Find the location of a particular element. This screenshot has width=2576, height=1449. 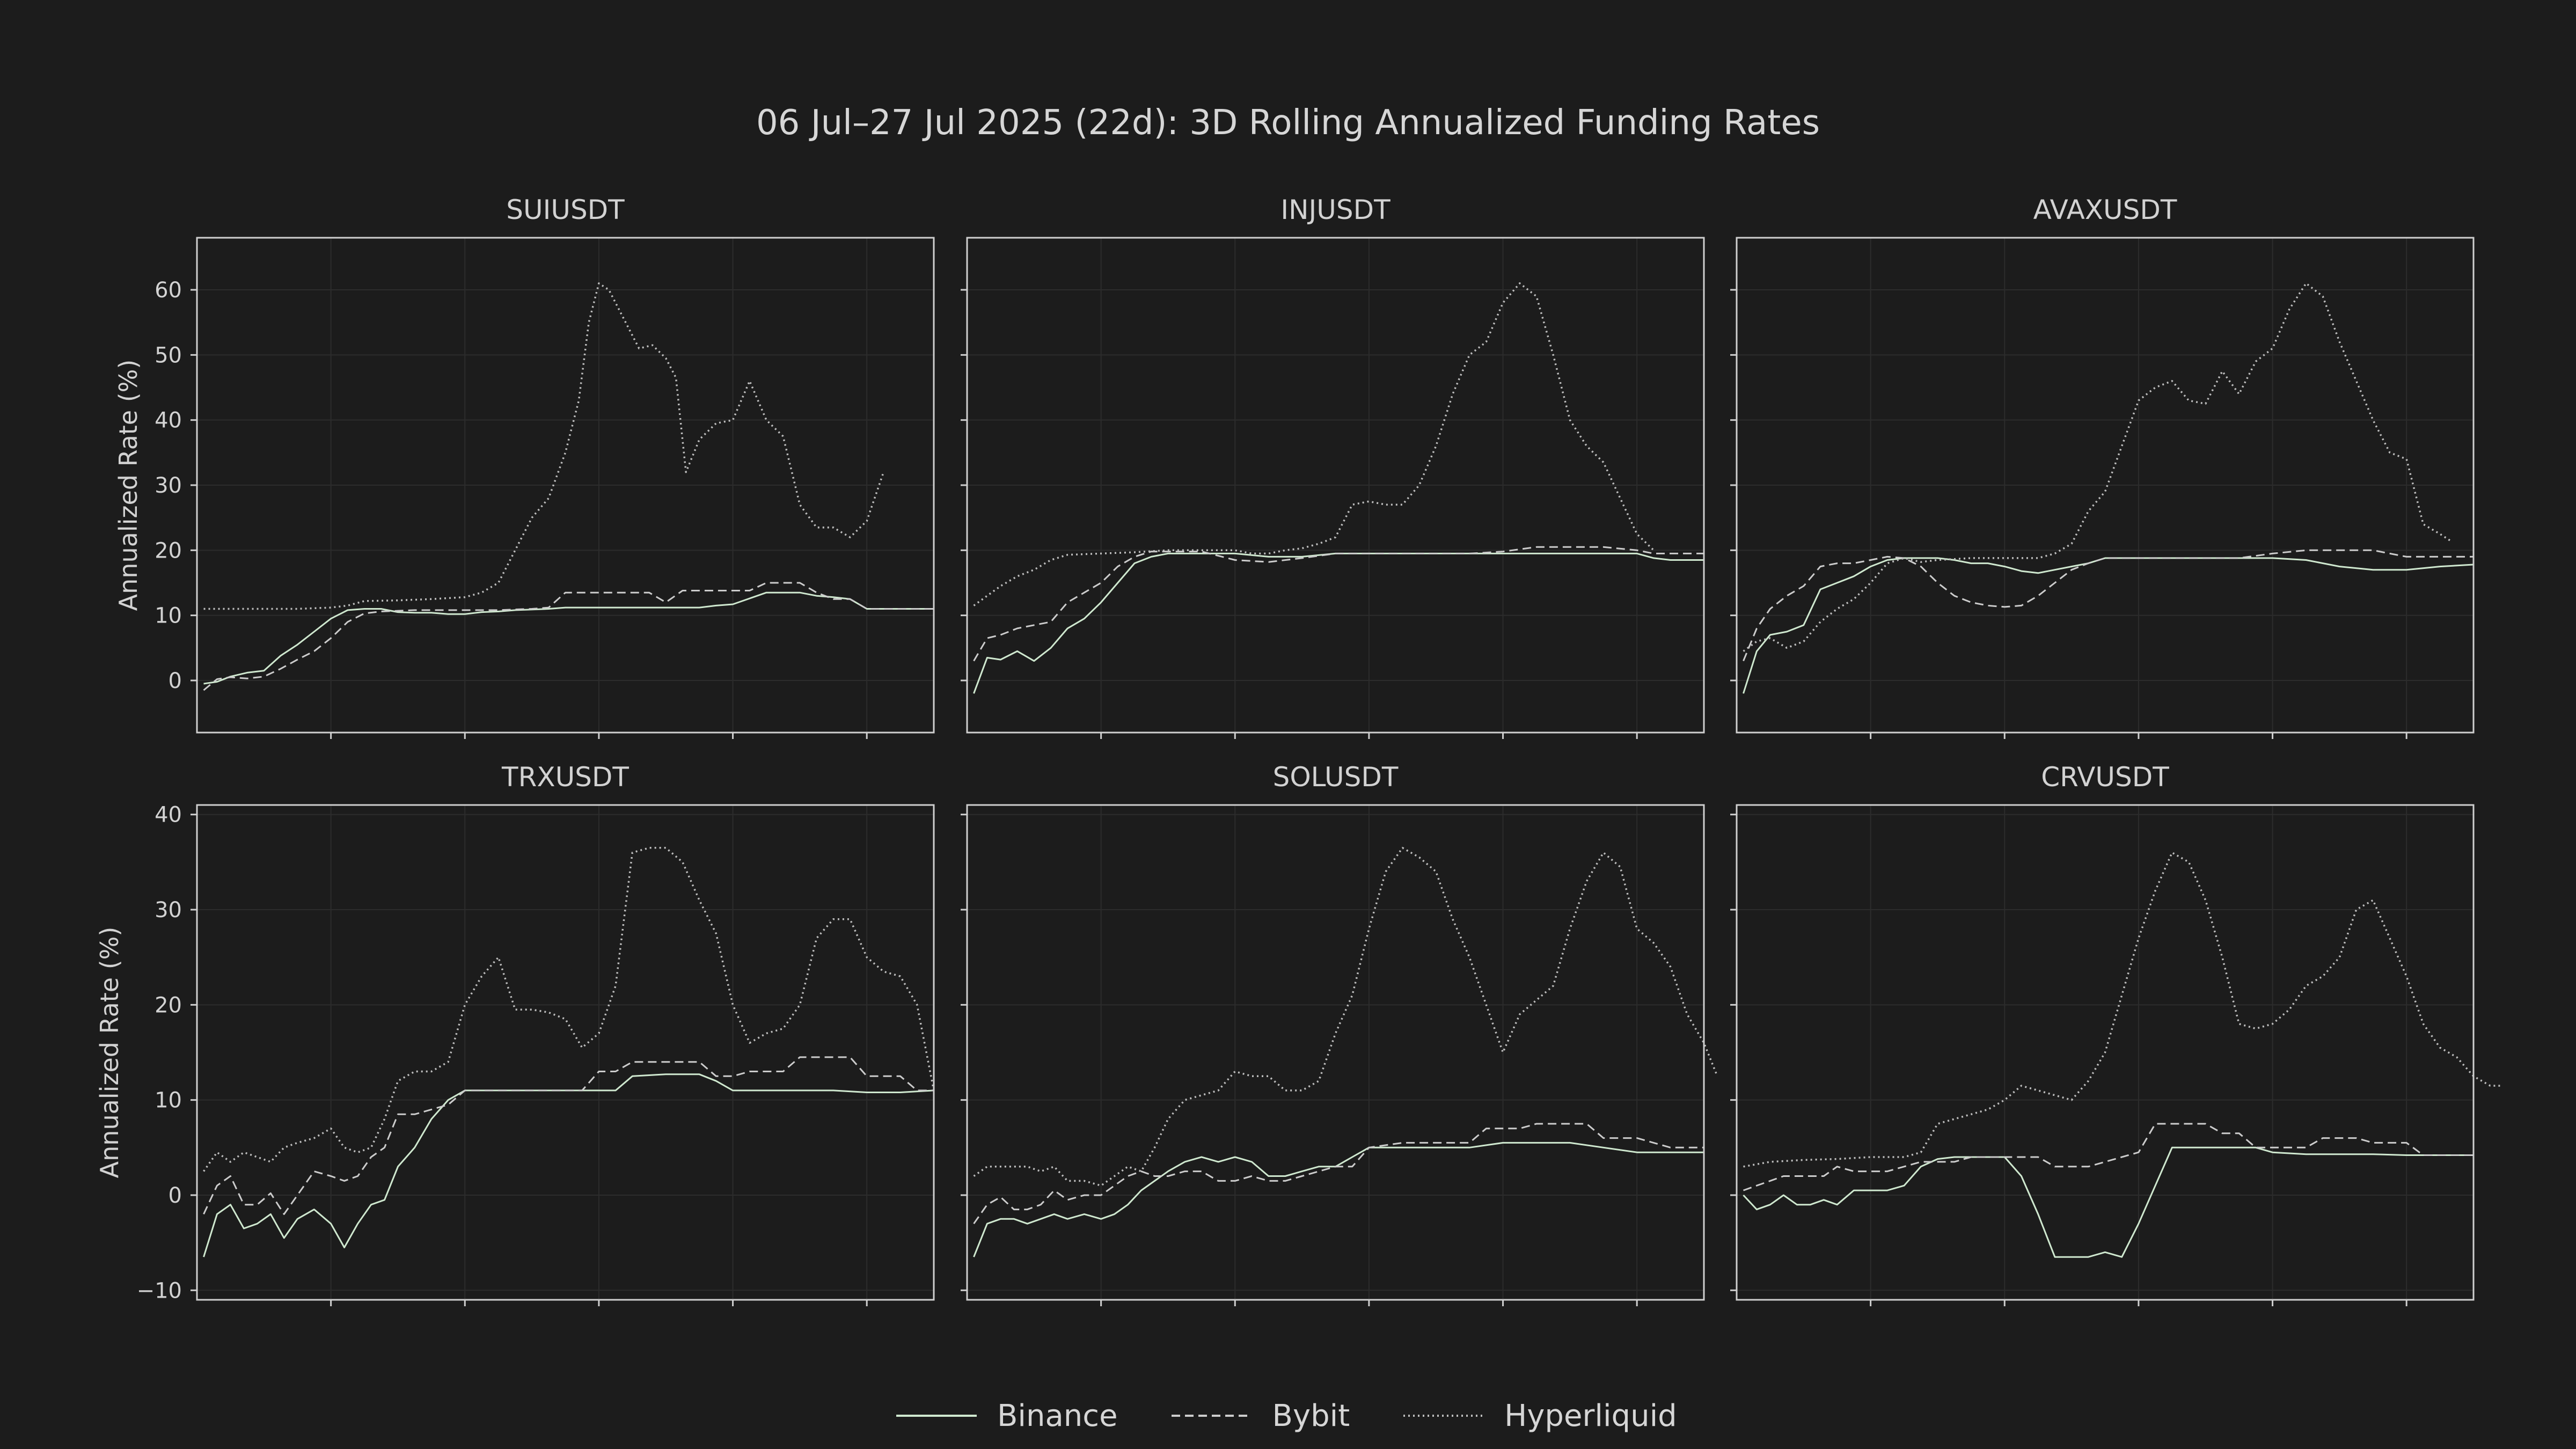

ytick-label: 60 is located at coordinates (168, 290).